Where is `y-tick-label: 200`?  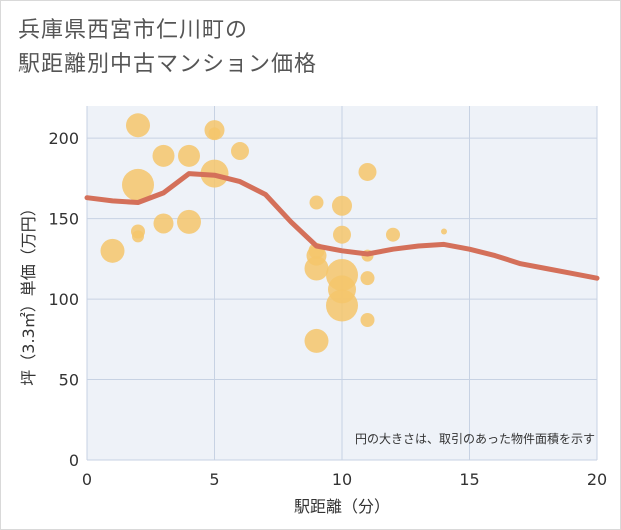 y-tick-label: 200 is located at coordinates (63, 138).